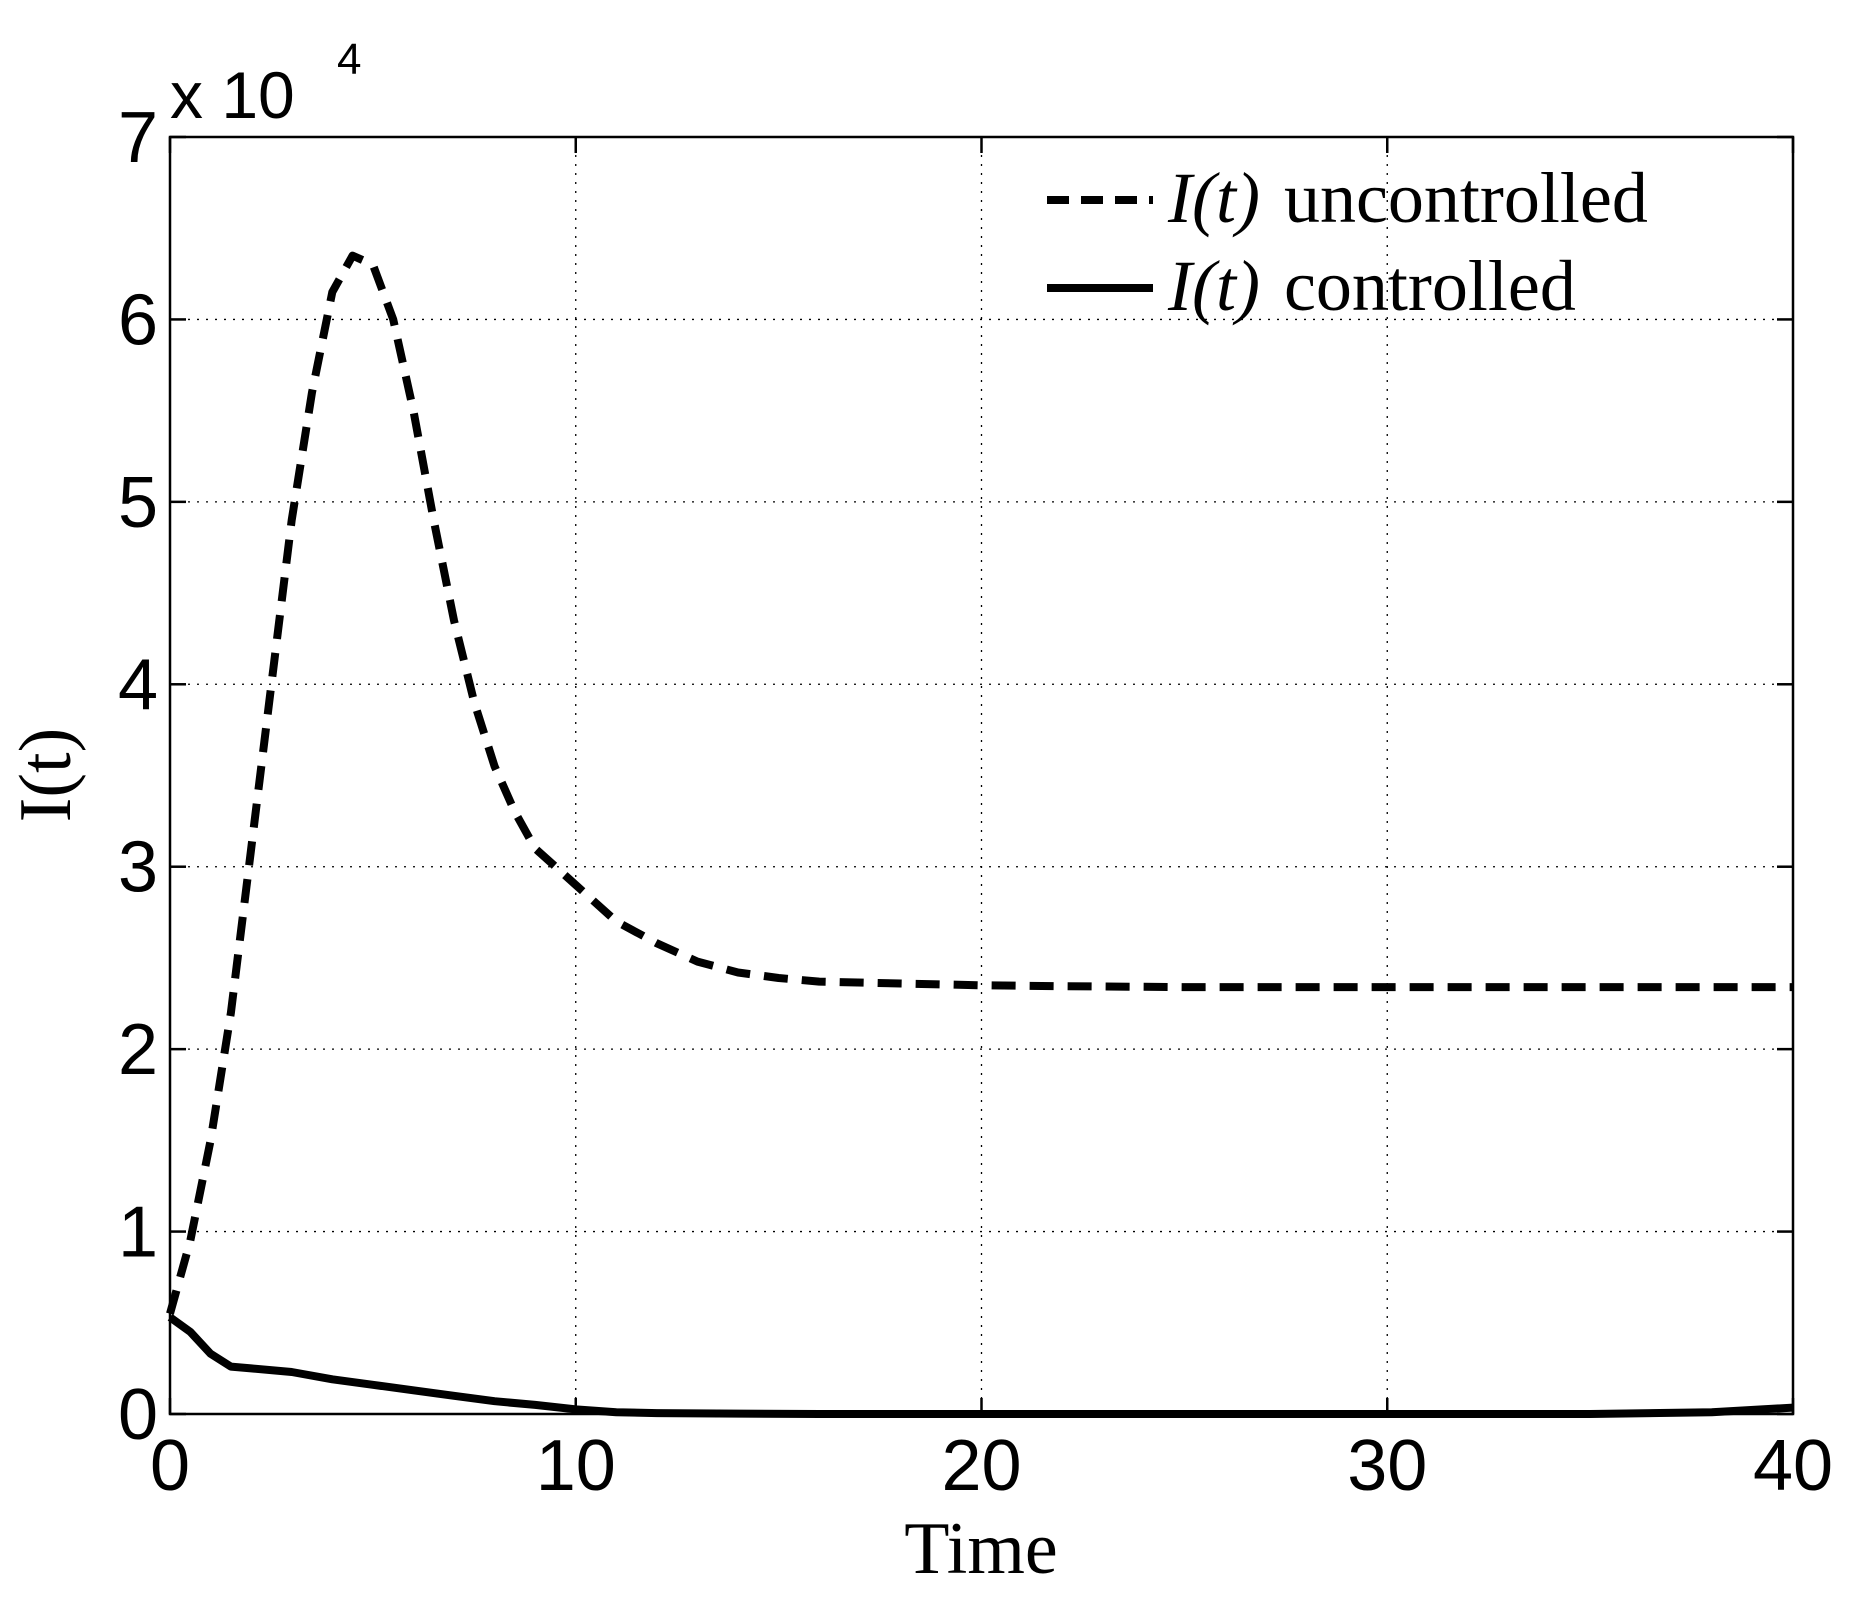 The width and height of the screenshot is (1862, 1600). What do you see at coordinates (138, 868) in the screenshot?
I see `y-tick-label-3: 3` at bounding box center [138, 868].